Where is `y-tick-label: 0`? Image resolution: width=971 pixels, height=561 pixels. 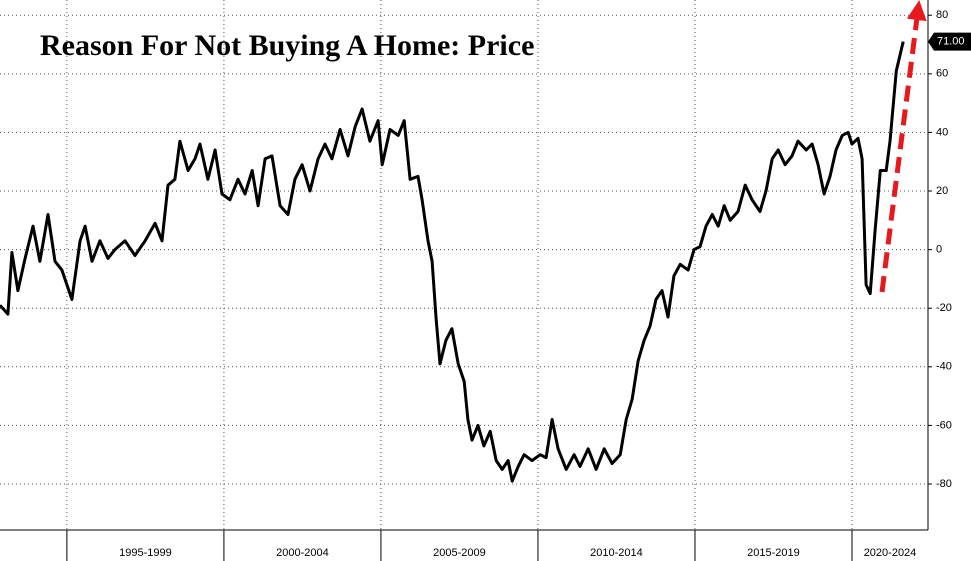 y-tick-label: 0 is located at coordinates (939, 250).